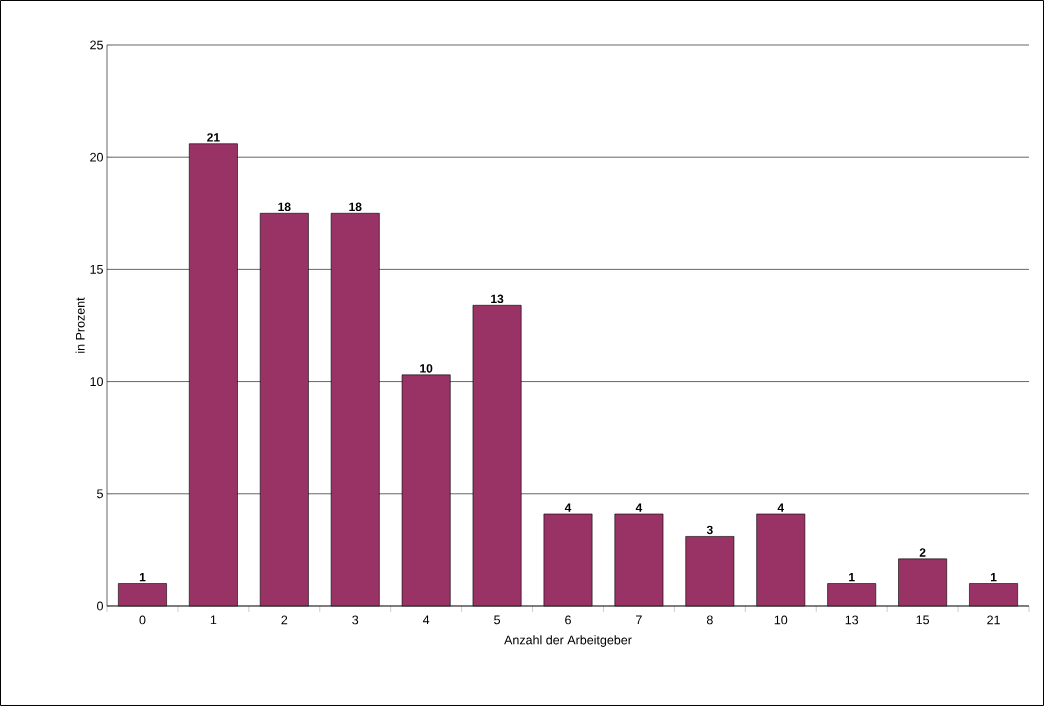  Describe the element at coordinates (100, 606) in the screenshot. I see `y-tick-label: 0` at that location.